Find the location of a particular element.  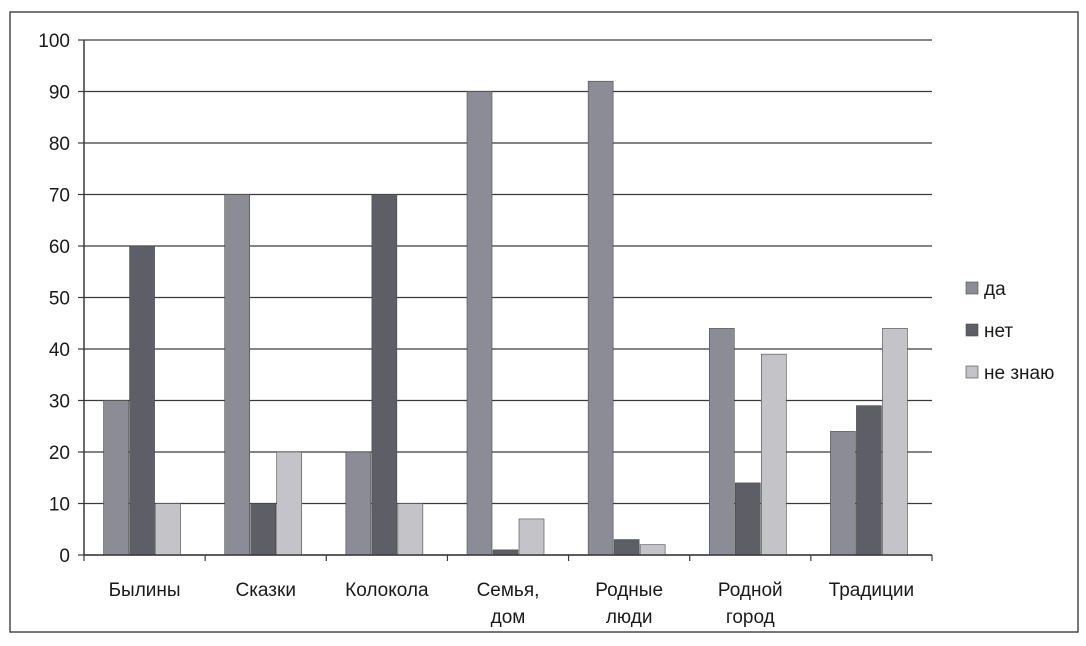

bar-не-знаю-6 is located at coordinates (895, 442).